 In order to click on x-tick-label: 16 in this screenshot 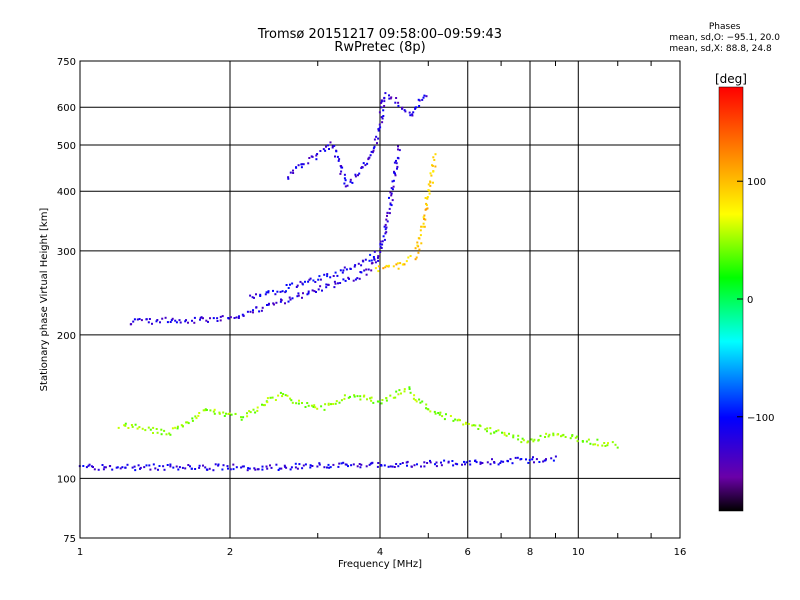, I will do `click(680, 552)`.